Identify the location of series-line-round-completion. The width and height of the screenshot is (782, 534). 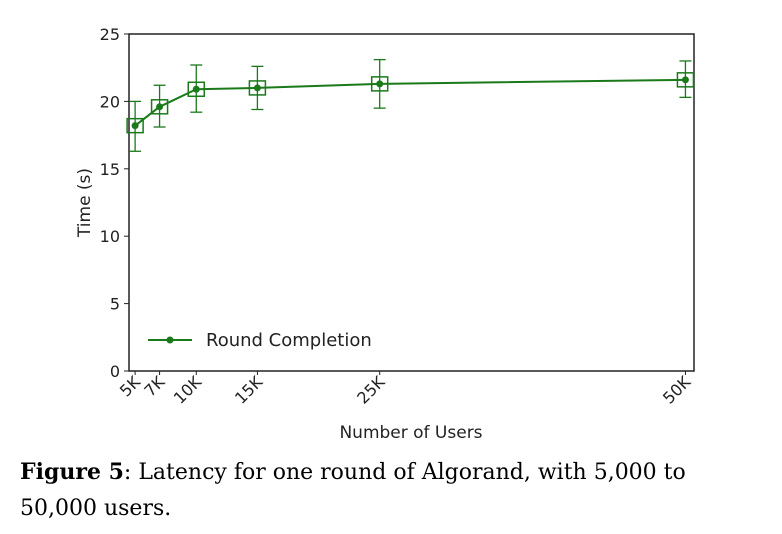
(410, 102).